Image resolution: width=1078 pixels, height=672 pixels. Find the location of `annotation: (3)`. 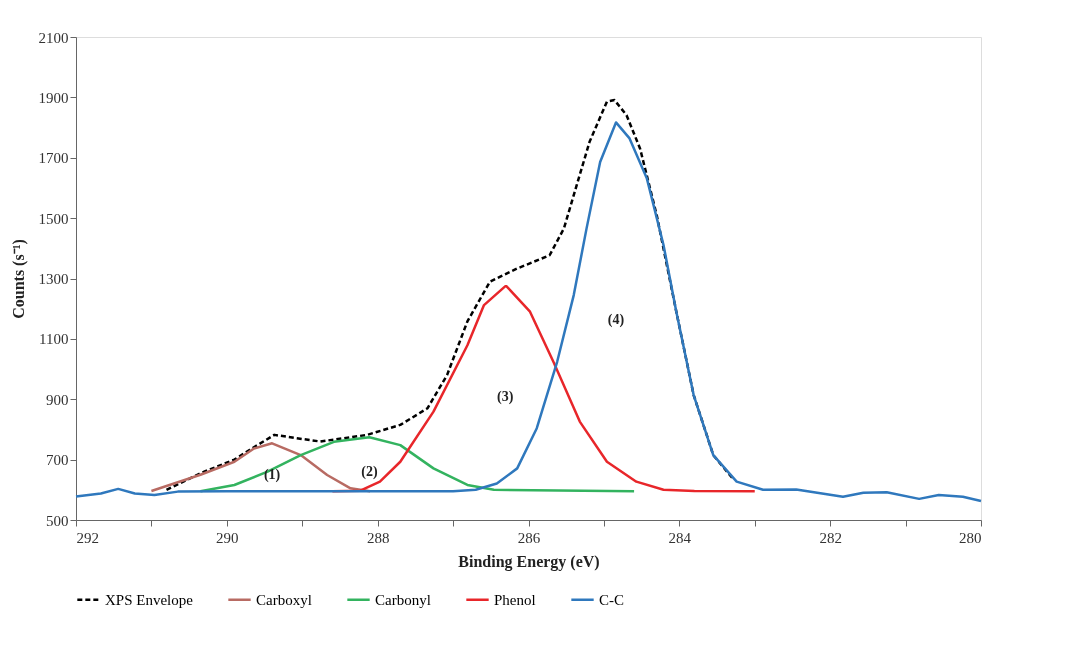

annotation: (3) is located at coordinates (505, 396).